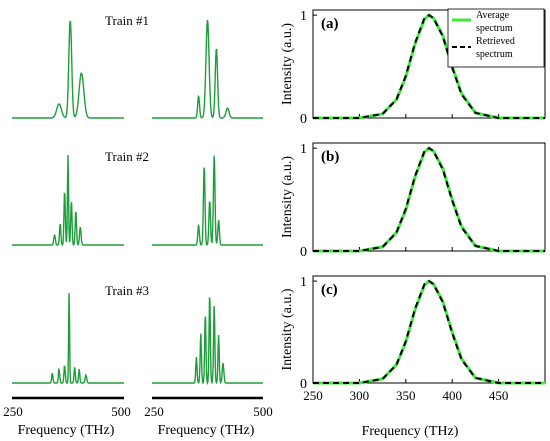 This screenshot has width=550, height=441. What do you see at coordinates (127, 290) in the screenshot?
I see `train-3-label: Train #3` at bounding box center [127, 290].